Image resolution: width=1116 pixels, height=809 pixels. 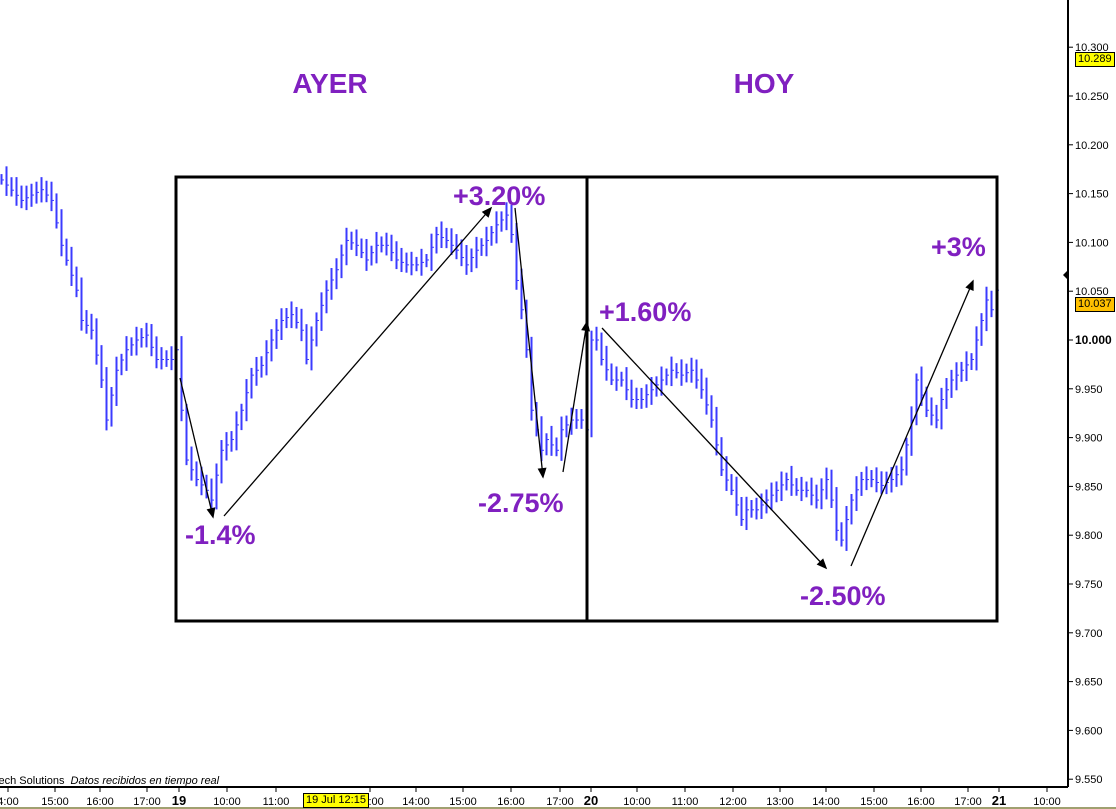 What do you see at coordinates (1095, 59) in the screenshot?
I see `high-price-badge: 10.289` at bounding box center [1095, 59].